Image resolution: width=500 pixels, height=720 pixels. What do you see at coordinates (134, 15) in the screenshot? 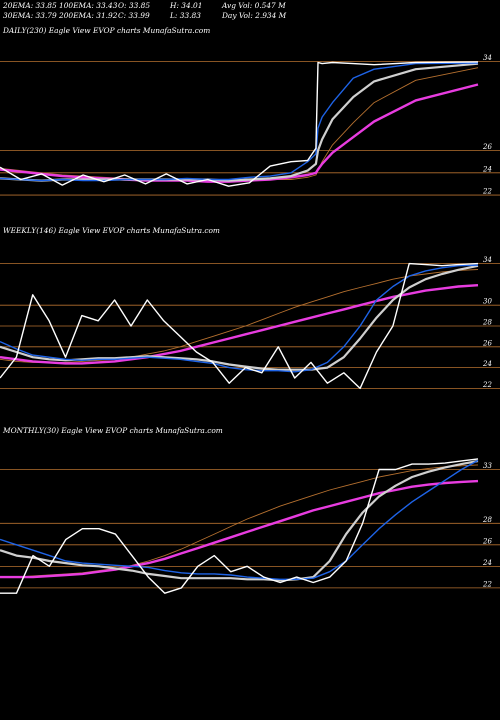
I see `close-stat: C: 33.99` at bounding box center [134, 15].